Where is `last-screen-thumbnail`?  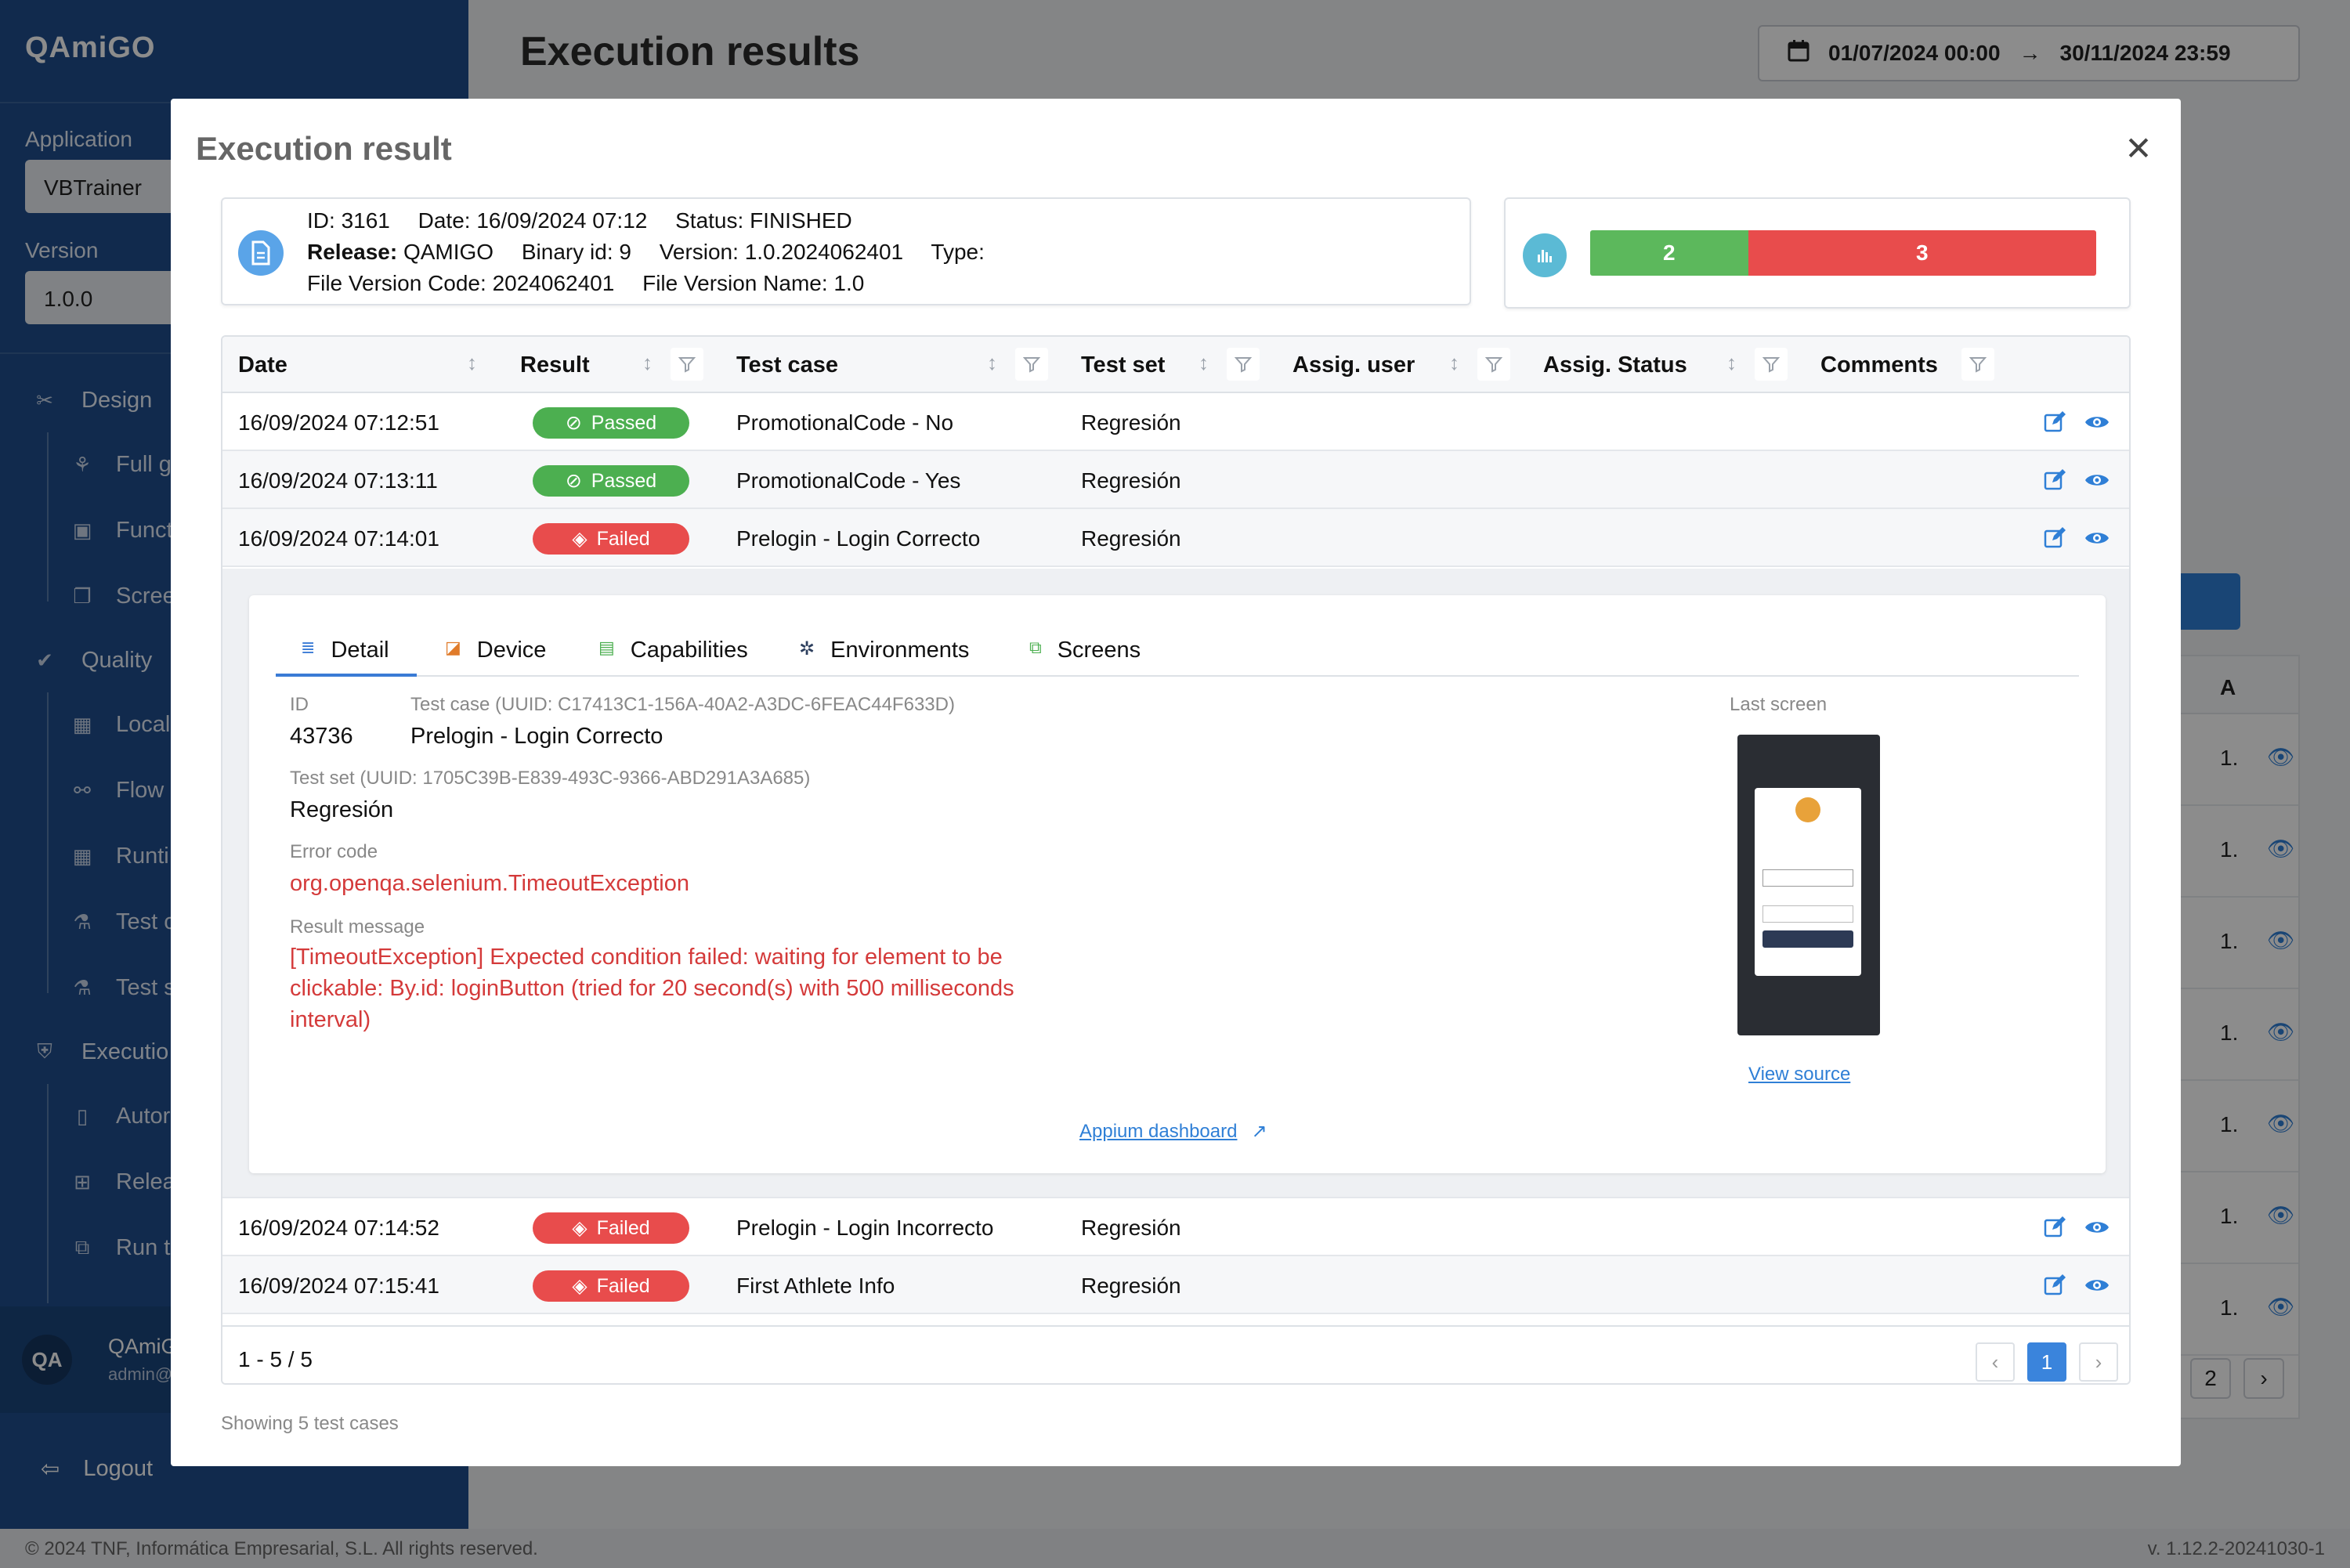 last-screen-thumbnail is located at coordinates (1808, 885).